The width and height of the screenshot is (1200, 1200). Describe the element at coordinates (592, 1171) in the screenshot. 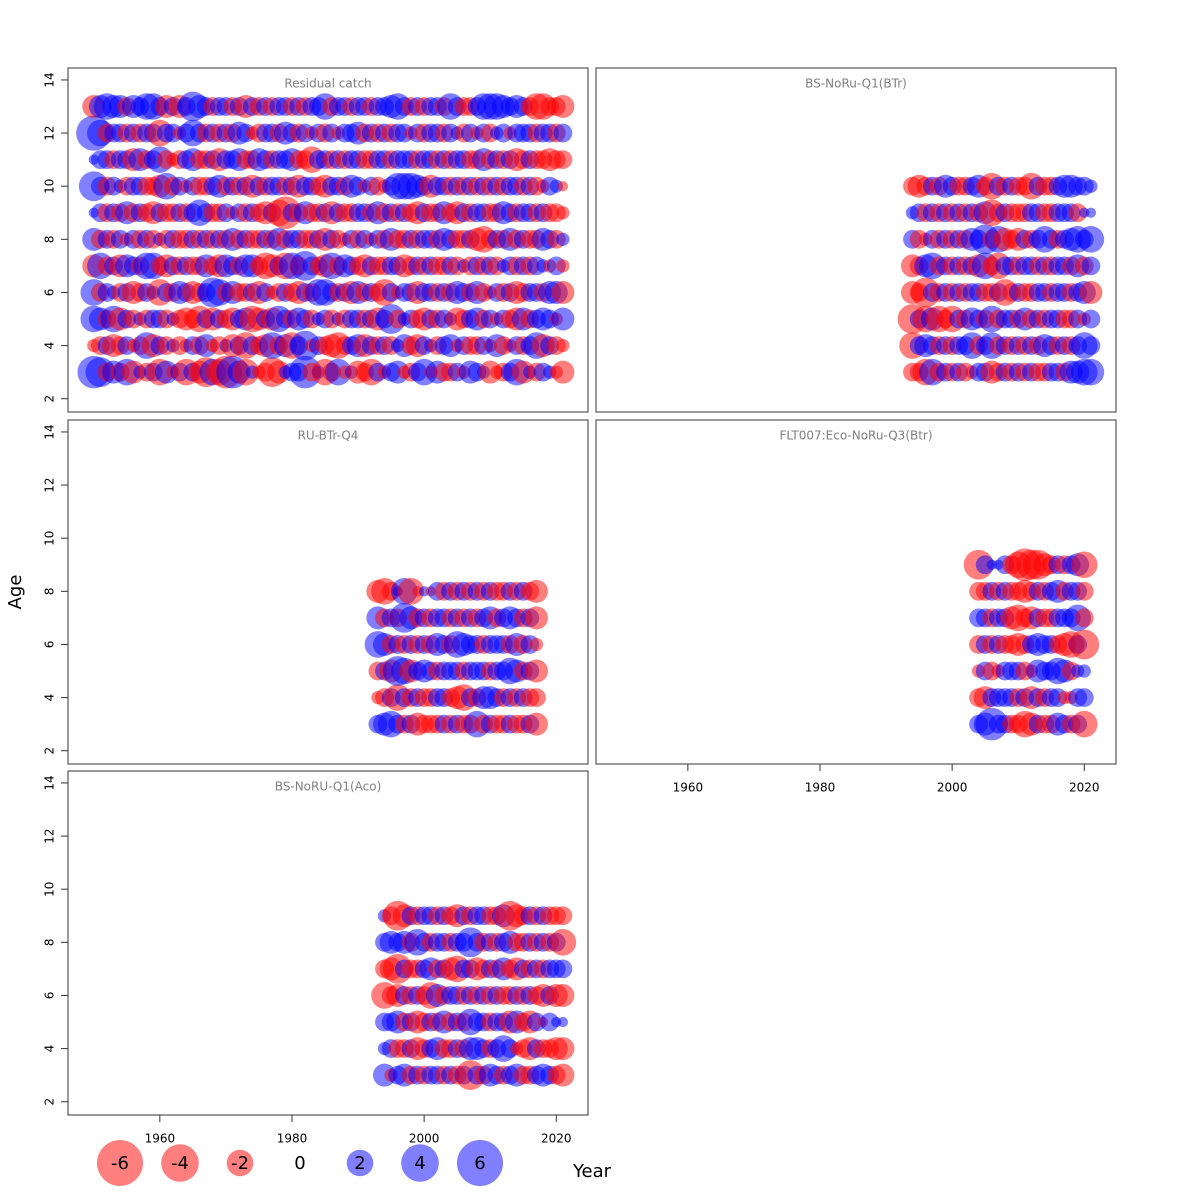

I see `x-axis-label: Year` at that location.